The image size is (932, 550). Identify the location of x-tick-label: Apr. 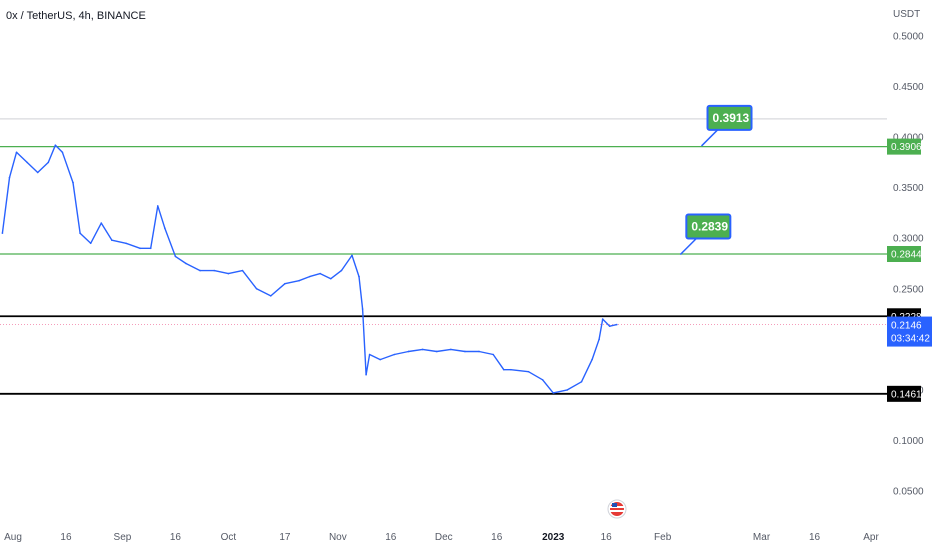
(871, 537).